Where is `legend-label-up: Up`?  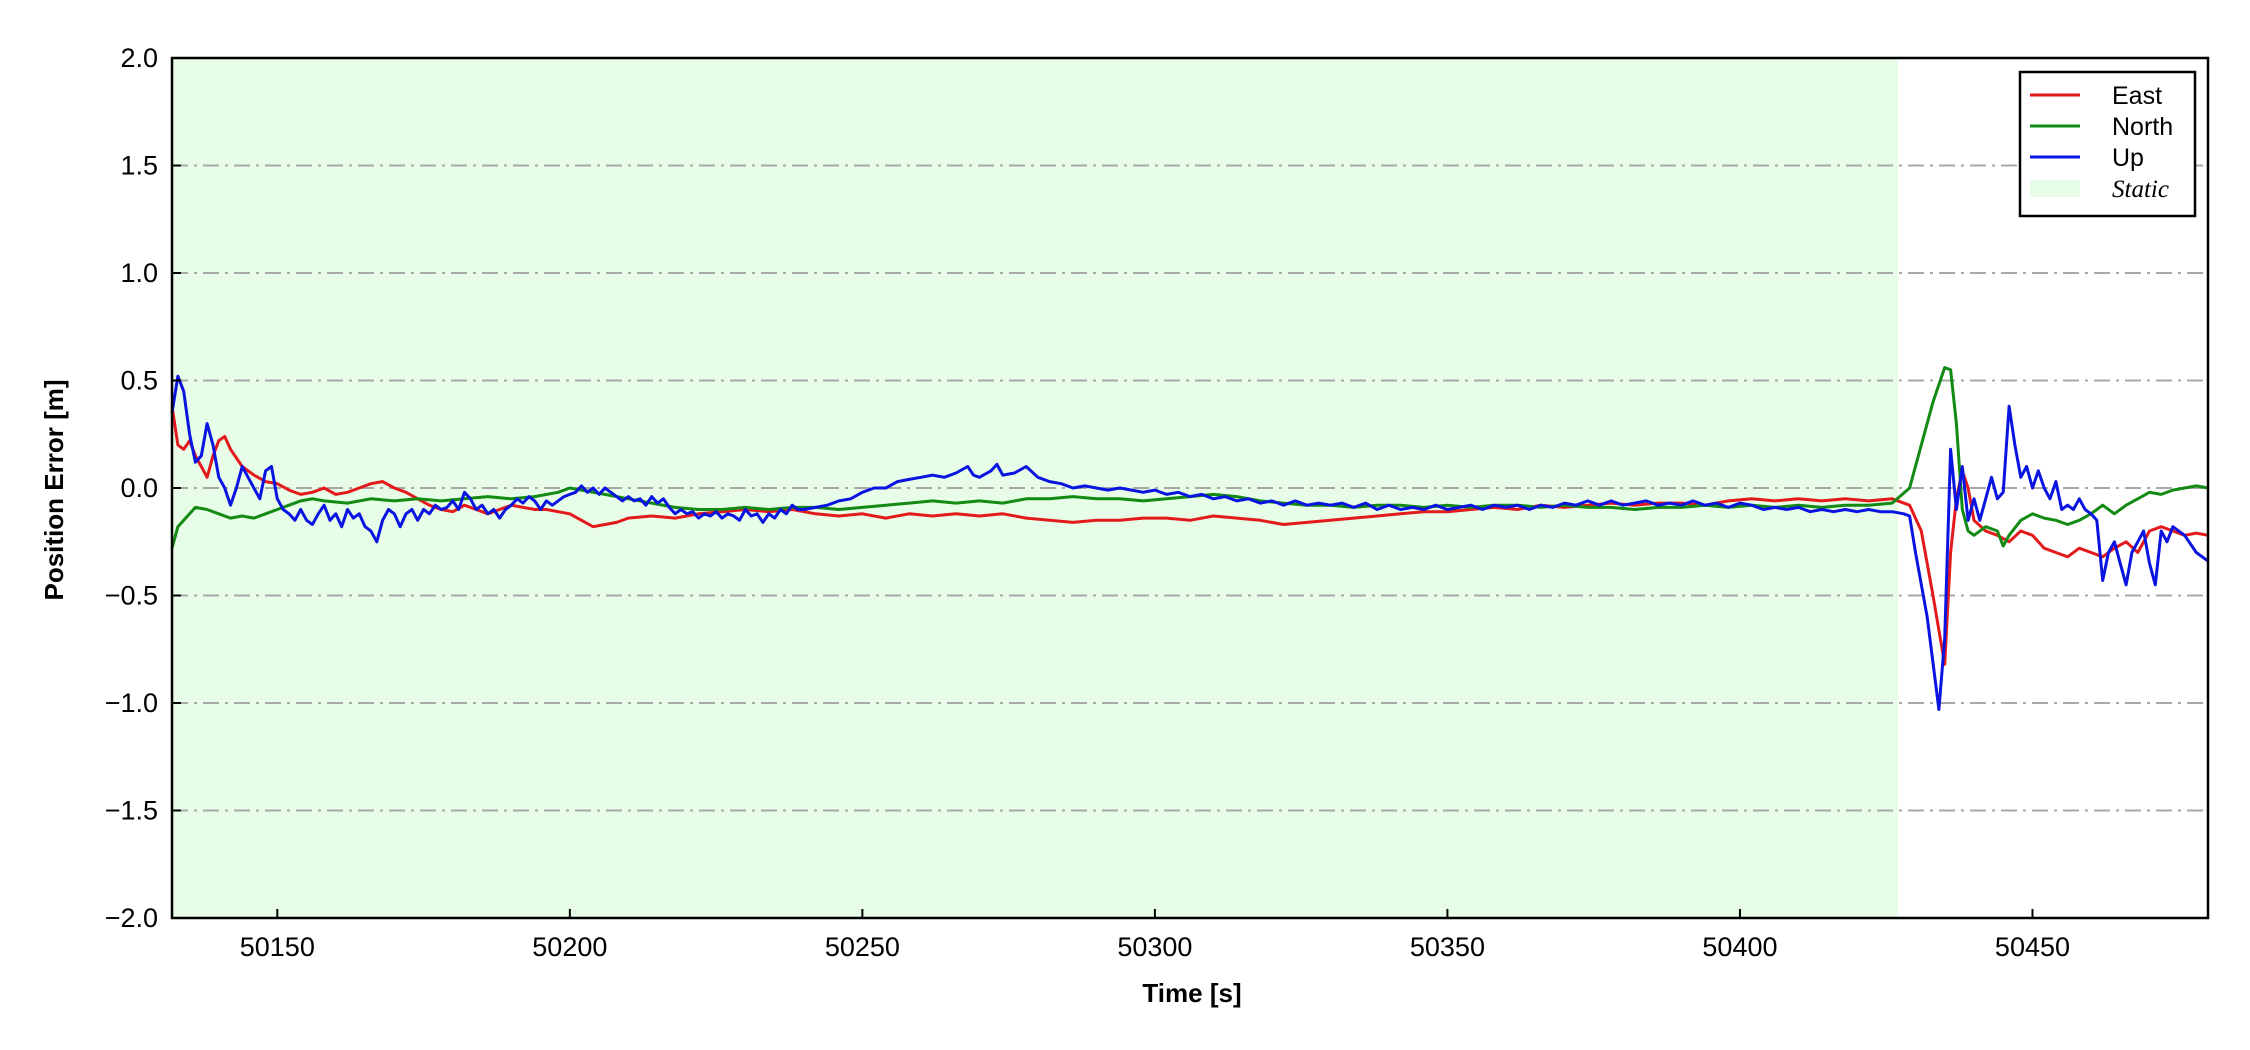
legend-label-up: Up is located at coordinates (2128, 158).